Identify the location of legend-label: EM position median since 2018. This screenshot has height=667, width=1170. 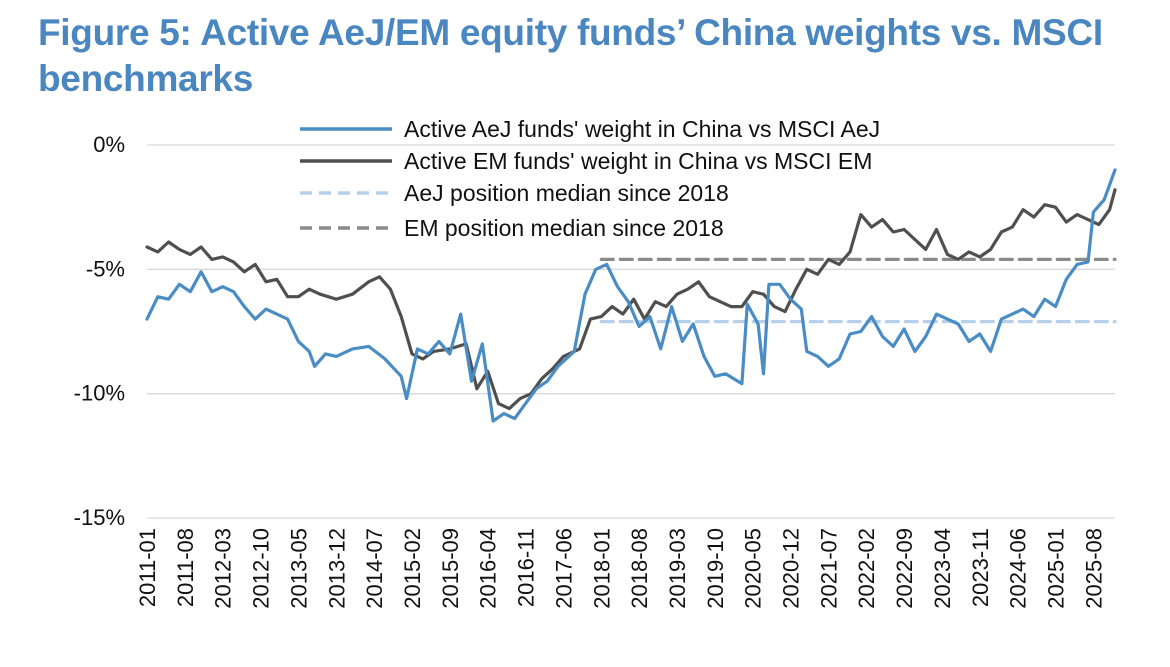
(564, 228).